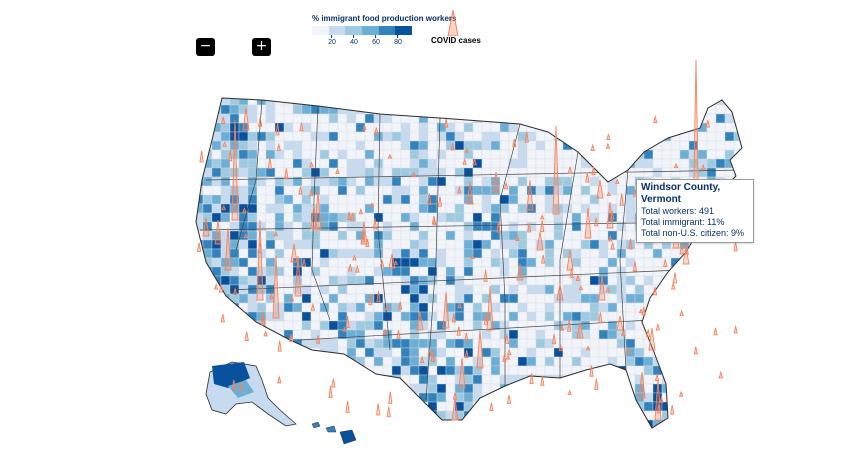  What do you see at coordinates (261, 47) in the screenshot?
I see `zoom-in-button: +` at bounding box center [261, 47].